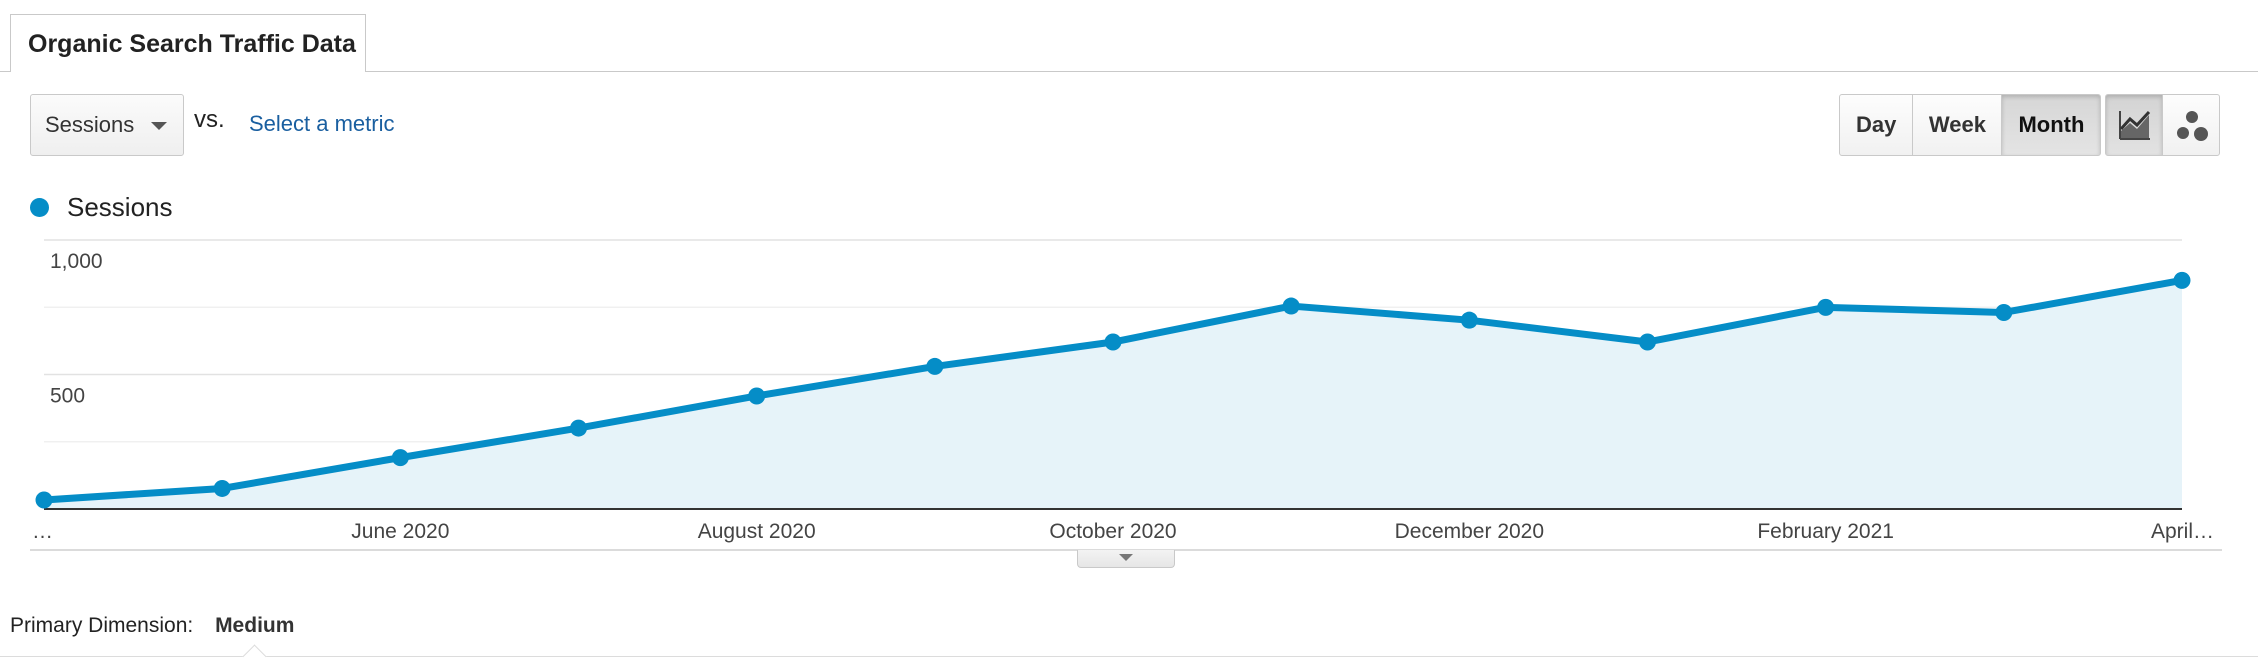 The height and width of the screenshot is (669, 2258). What do you see at coordinates (1129, 36) in the screenshot?
I see `tab-strip: Organic Search Traffic Data` at bounding box center [1129, 36].